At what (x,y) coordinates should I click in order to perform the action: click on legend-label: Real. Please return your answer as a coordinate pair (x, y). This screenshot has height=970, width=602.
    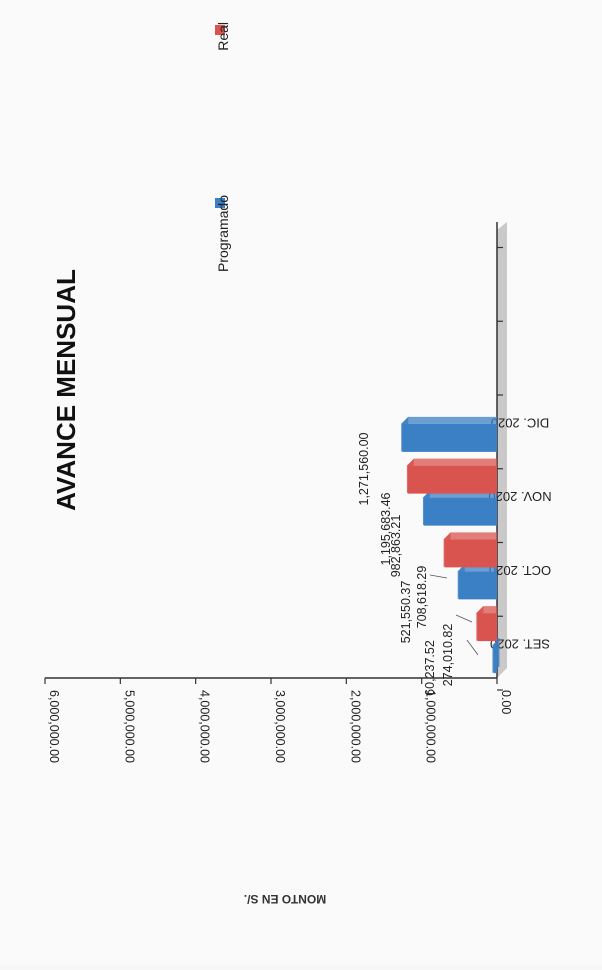
    Looking at the image, I should click on (223, 36).